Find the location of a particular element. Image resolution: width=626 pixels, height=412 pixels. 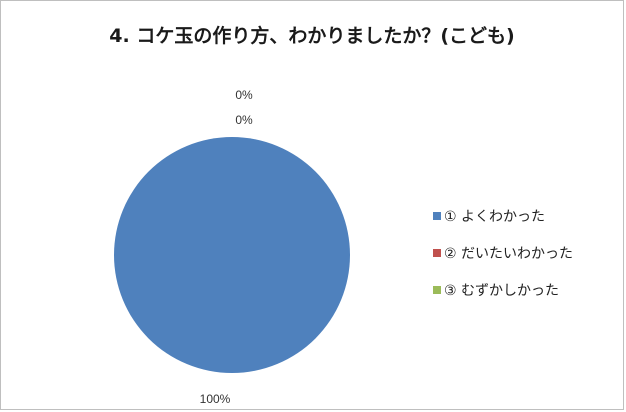

legend-label: ② だいたいわかった is located at coordinates (509, 254).